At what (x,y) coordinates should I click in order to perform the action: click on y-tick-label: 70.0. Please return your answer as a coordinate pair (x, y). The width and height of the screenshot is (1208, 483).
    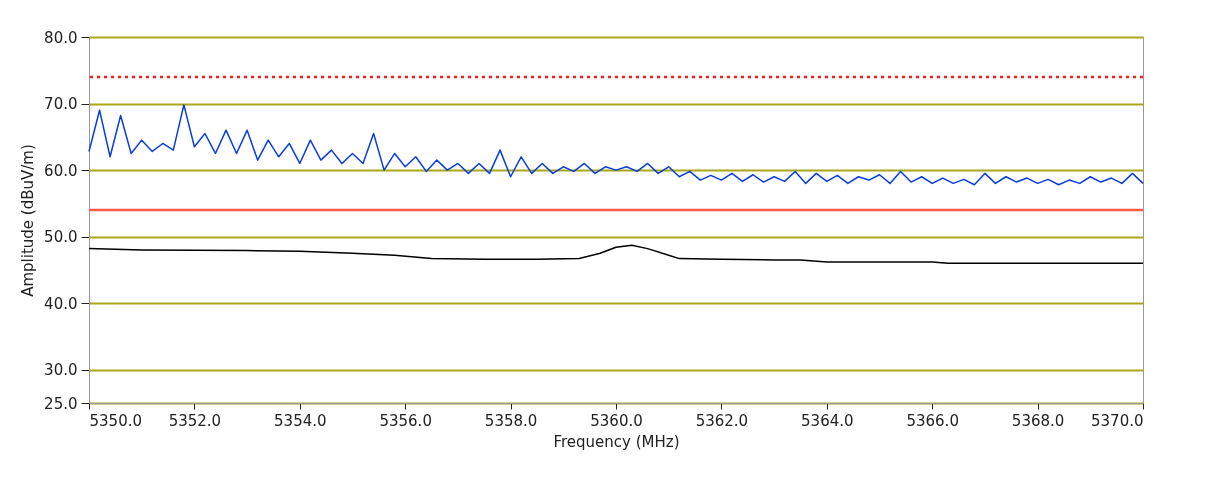
    Looking at the image, I should click on (61, 104).